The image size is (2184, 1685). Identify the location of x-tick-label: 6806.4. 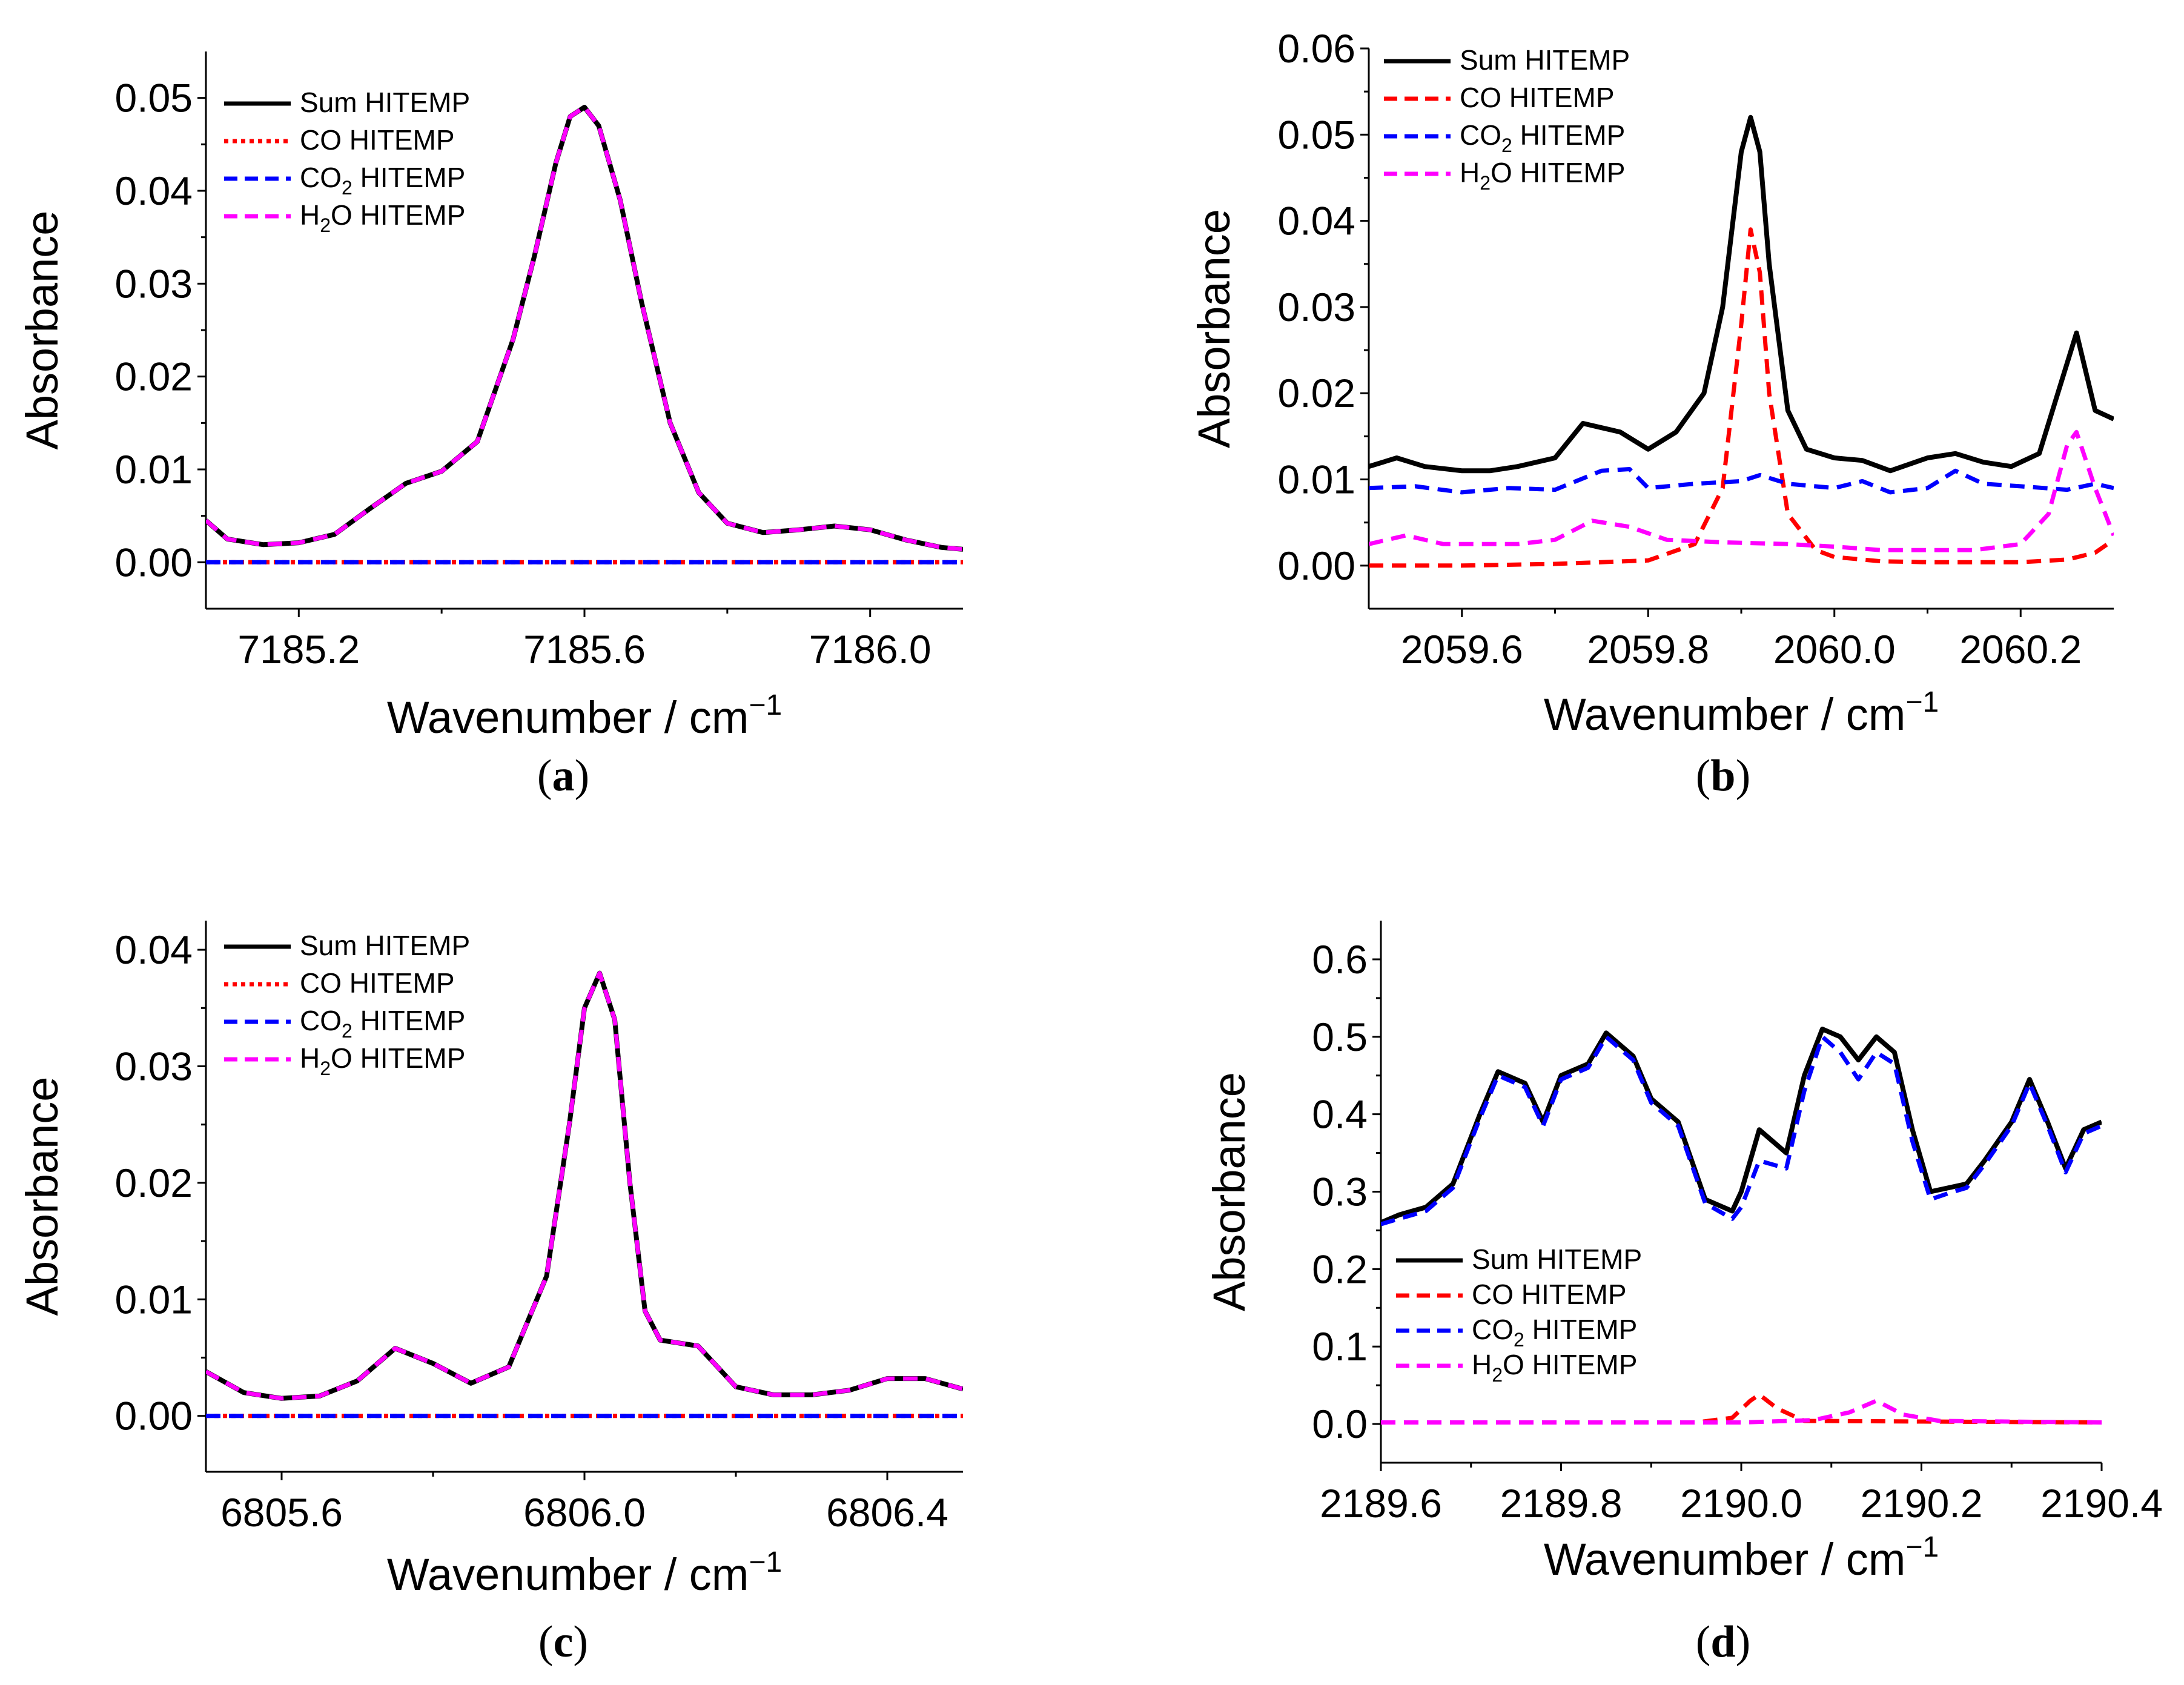
(887, 1512).